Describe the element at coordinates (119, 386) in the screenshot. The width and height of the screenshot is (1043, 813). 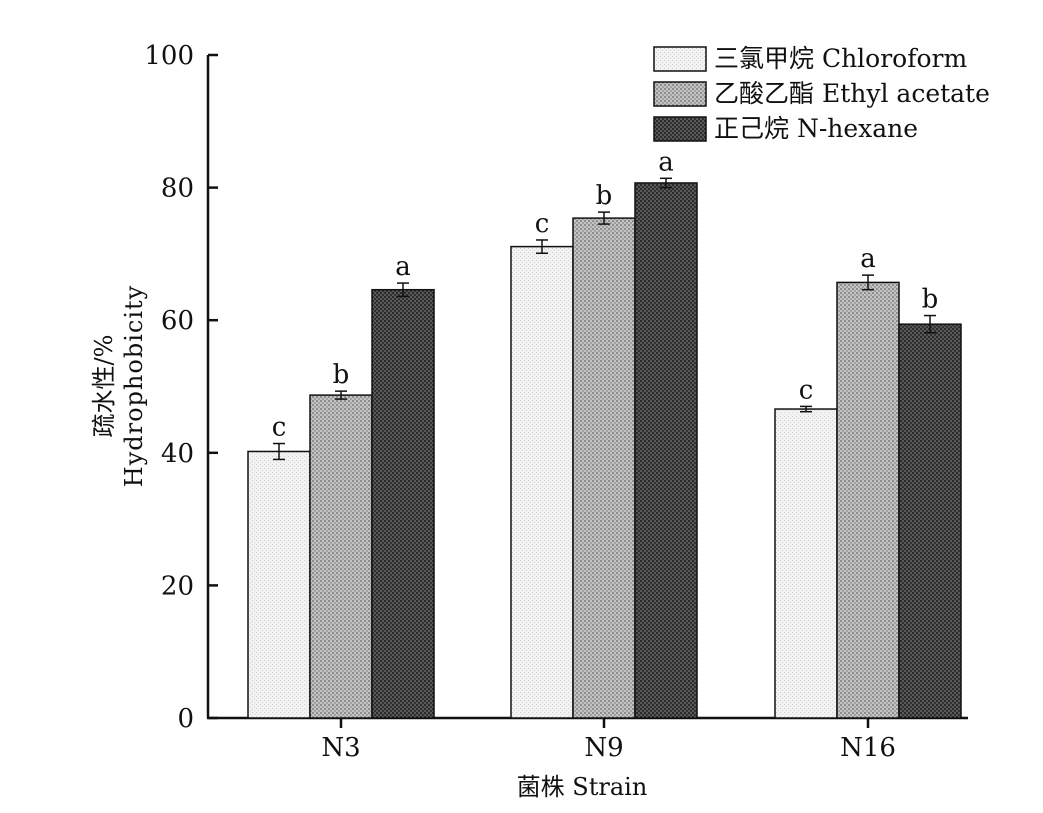
I see `y-axis-title: 疏水性/% Hydrophobicity` at that location.